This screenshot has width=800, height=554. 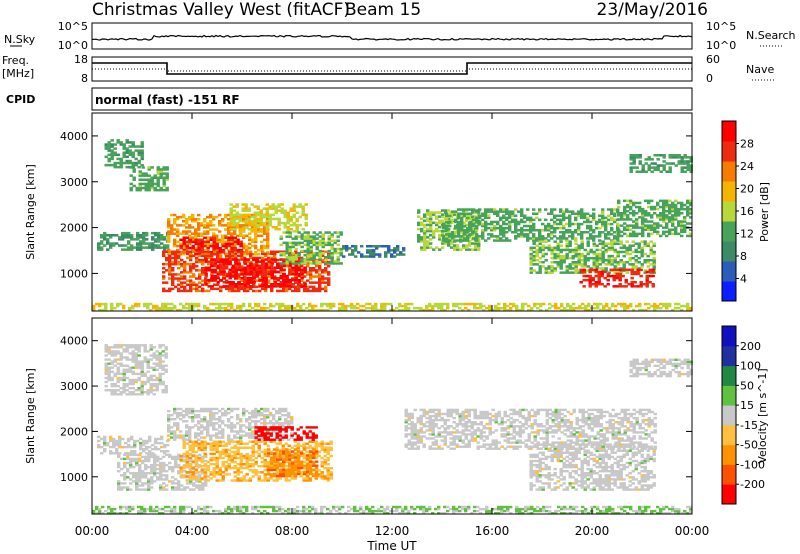 What do you see at coordinates (391, 546) in the screenshot?
I see `x-axis-label: Time UT` at bounding box center [391, 546].